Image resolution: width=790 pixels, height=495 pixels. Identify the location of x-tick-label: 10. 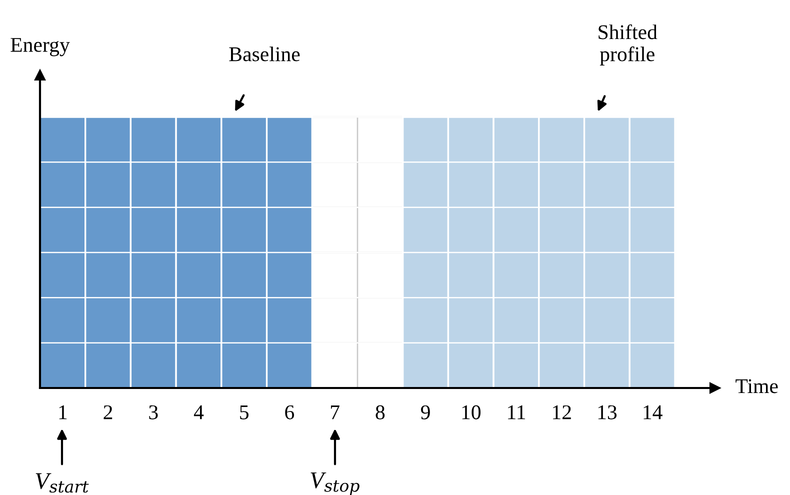
(471, 412).